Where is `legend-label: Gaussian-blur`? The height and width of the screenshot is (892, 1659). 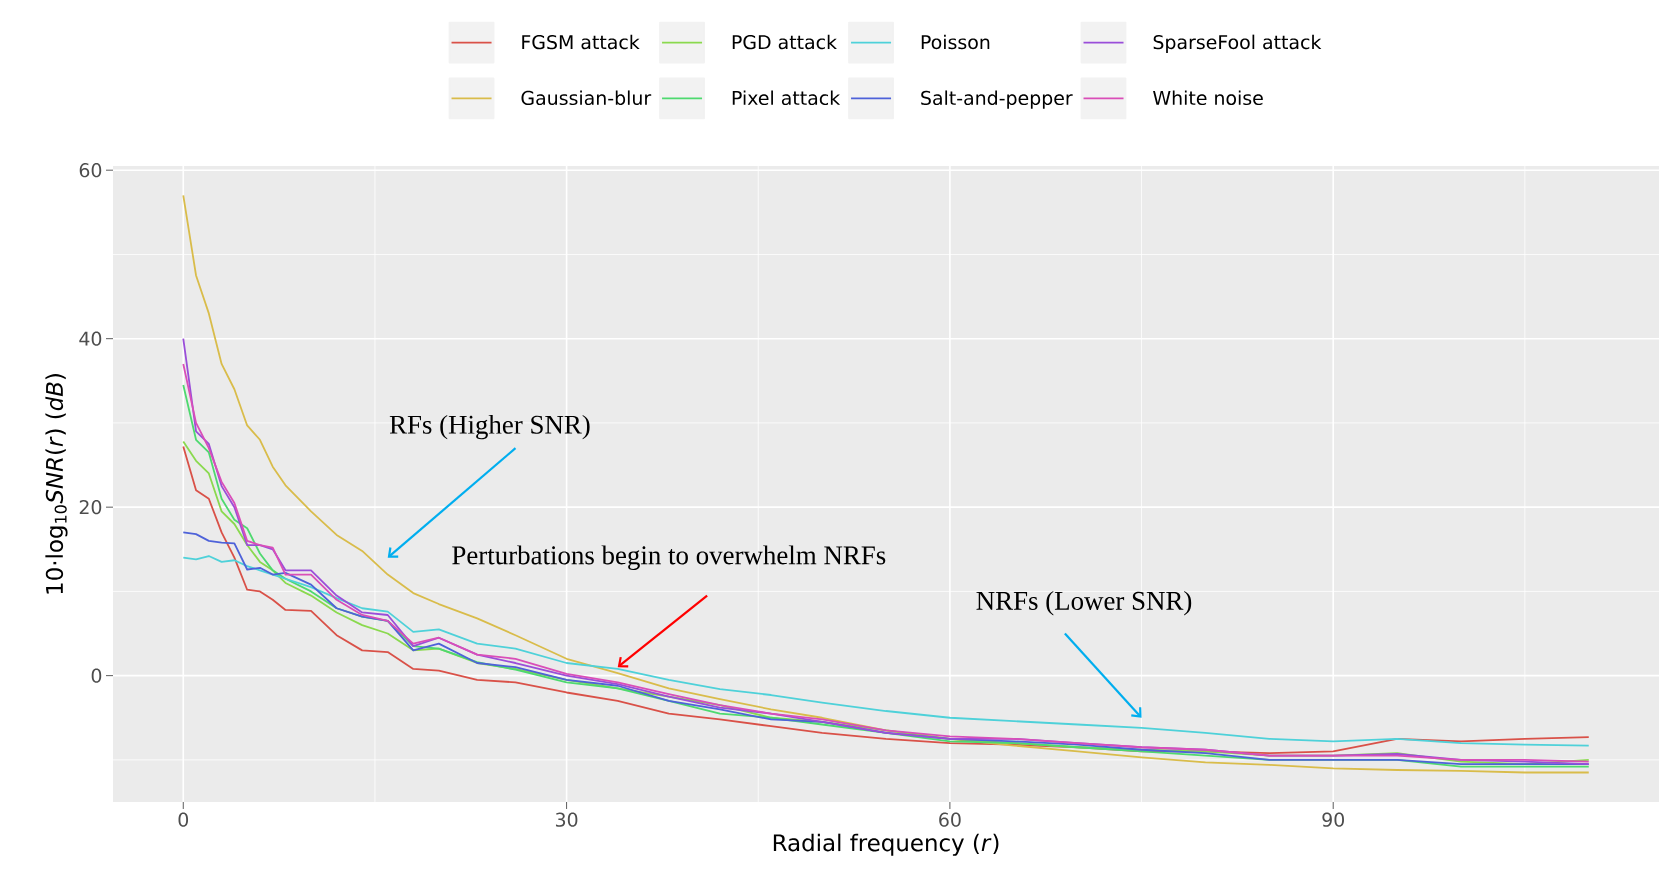 legend-label: Gaussian-blur is located at coordinates (586, 98).